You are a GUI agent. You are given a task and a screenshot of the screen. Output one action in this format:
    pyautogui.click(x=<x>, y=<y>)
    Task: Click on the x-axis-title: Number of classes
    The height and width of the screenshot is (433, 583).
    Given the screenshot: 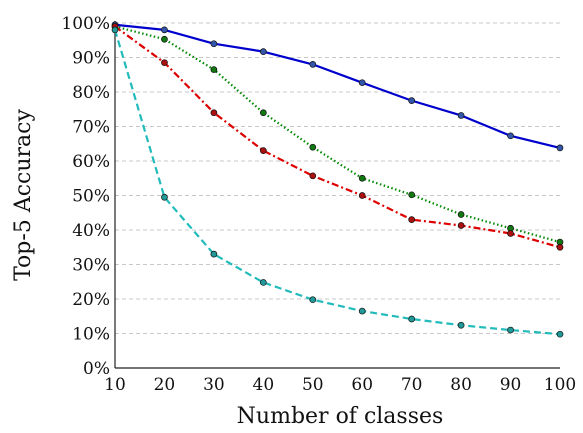 What is the action you would take?
    pyautogui.click(x=340, y=416)
    